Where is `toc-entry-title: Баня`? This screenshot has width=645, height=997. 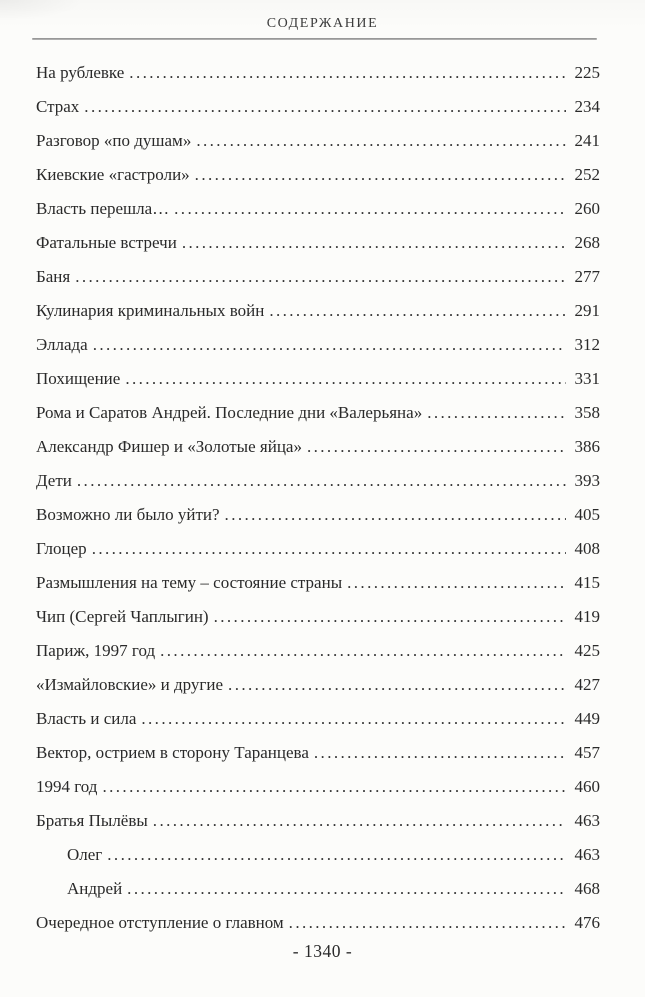 toc-entry-title: Баня is located at coordinates (53, 276).